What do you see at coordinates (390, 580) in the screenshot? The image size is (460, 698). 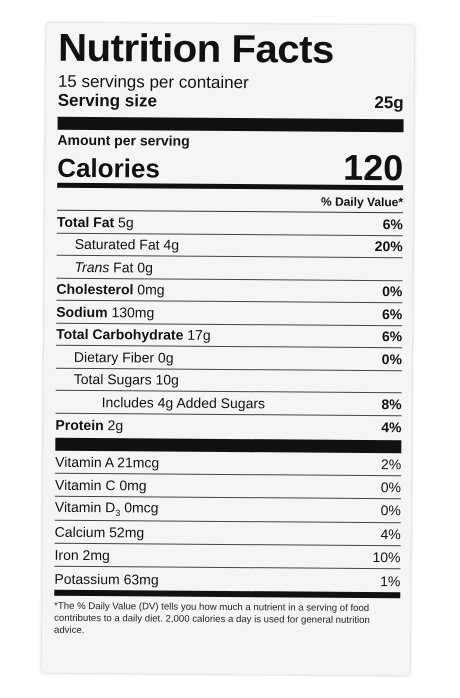 I see `vitamin-dv: 1%` at bounding box center [390, 580].